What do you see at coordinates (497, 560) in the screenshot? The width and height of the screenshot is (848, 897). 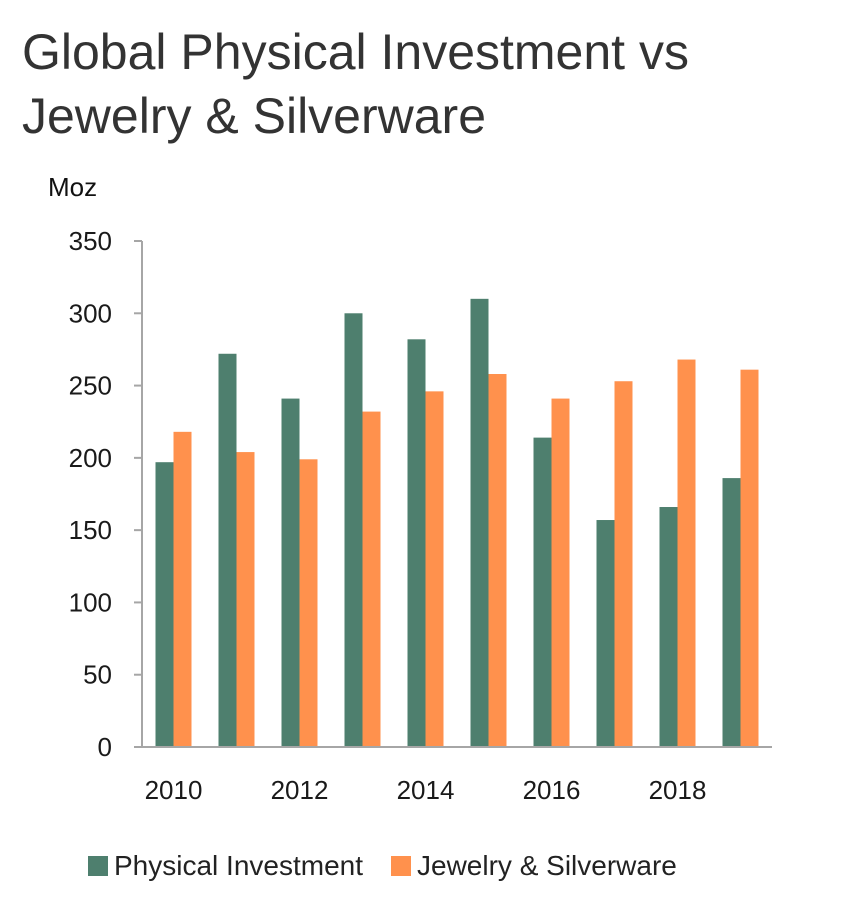 I see `bar-jewelry-silverware-2015` at bounding box center [497, 560].